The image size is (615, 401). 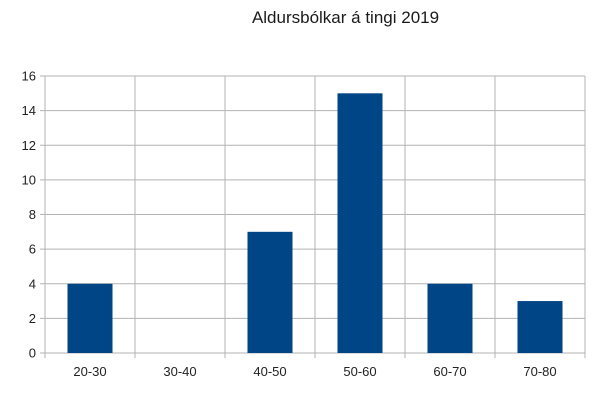 I want to click on chart-title: Aldursbólkar á tingi 2019, so click(x=345, y=17).